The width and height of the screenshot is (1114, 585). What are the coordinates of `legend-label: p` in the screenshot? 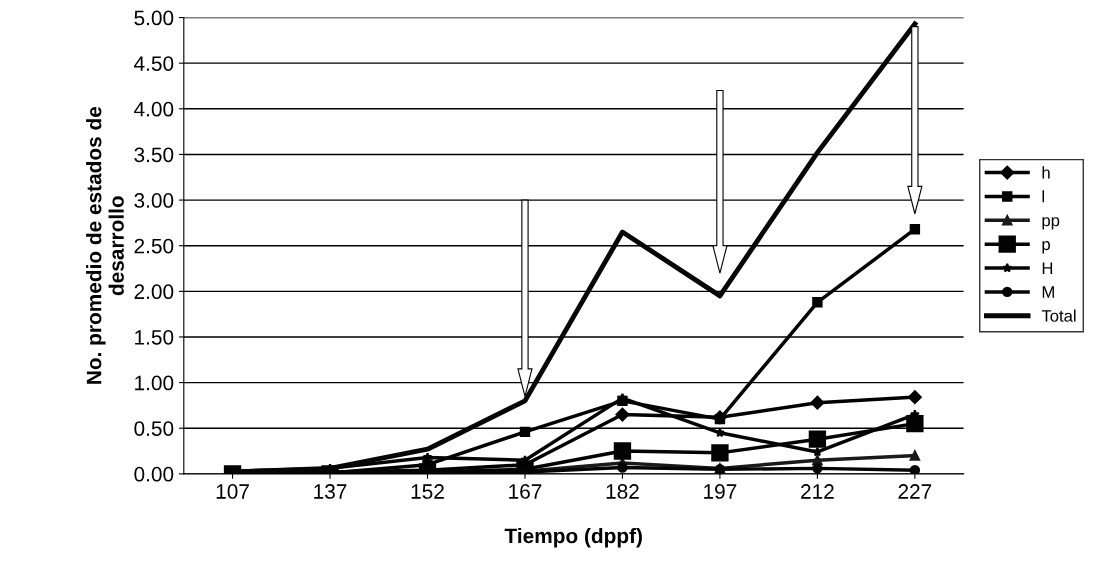 It's located at (1046, 247).